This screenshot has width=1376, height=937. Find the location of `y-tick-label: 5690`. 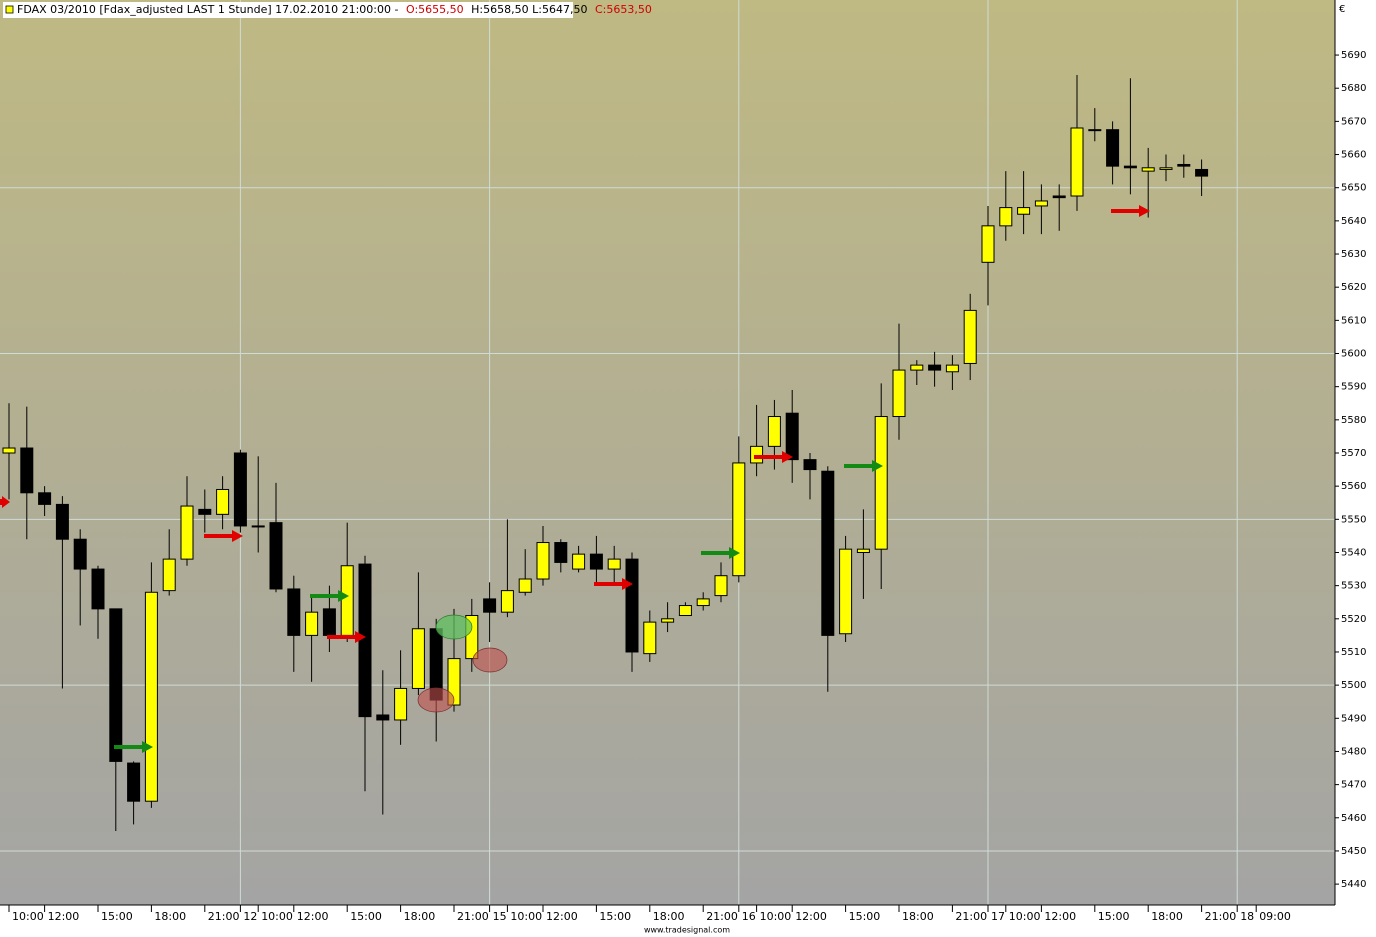

y-tick-label: 5690 is located at coordinates (1353, 55).